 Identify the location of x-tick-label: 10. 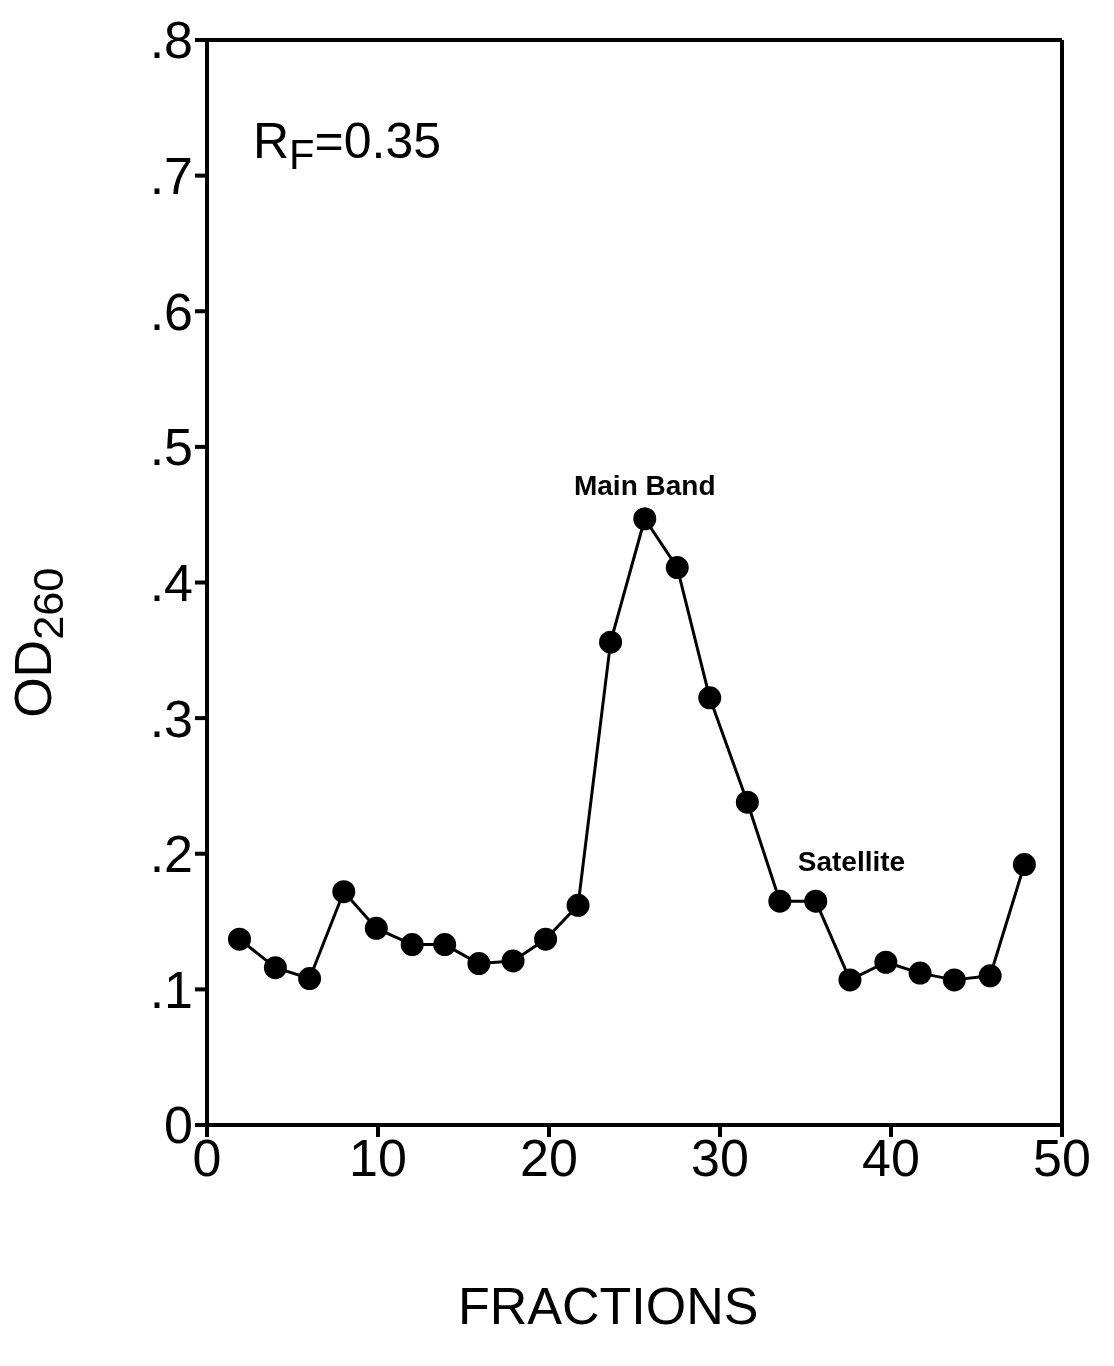
(378, 1157).